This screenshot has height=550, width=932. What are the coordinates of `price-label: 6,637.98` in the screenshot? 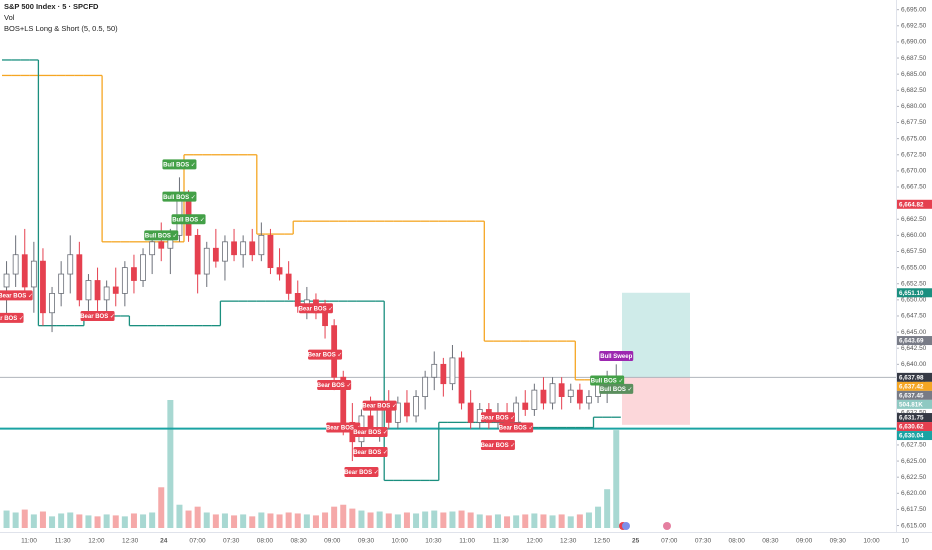 It's located at (911, 378).